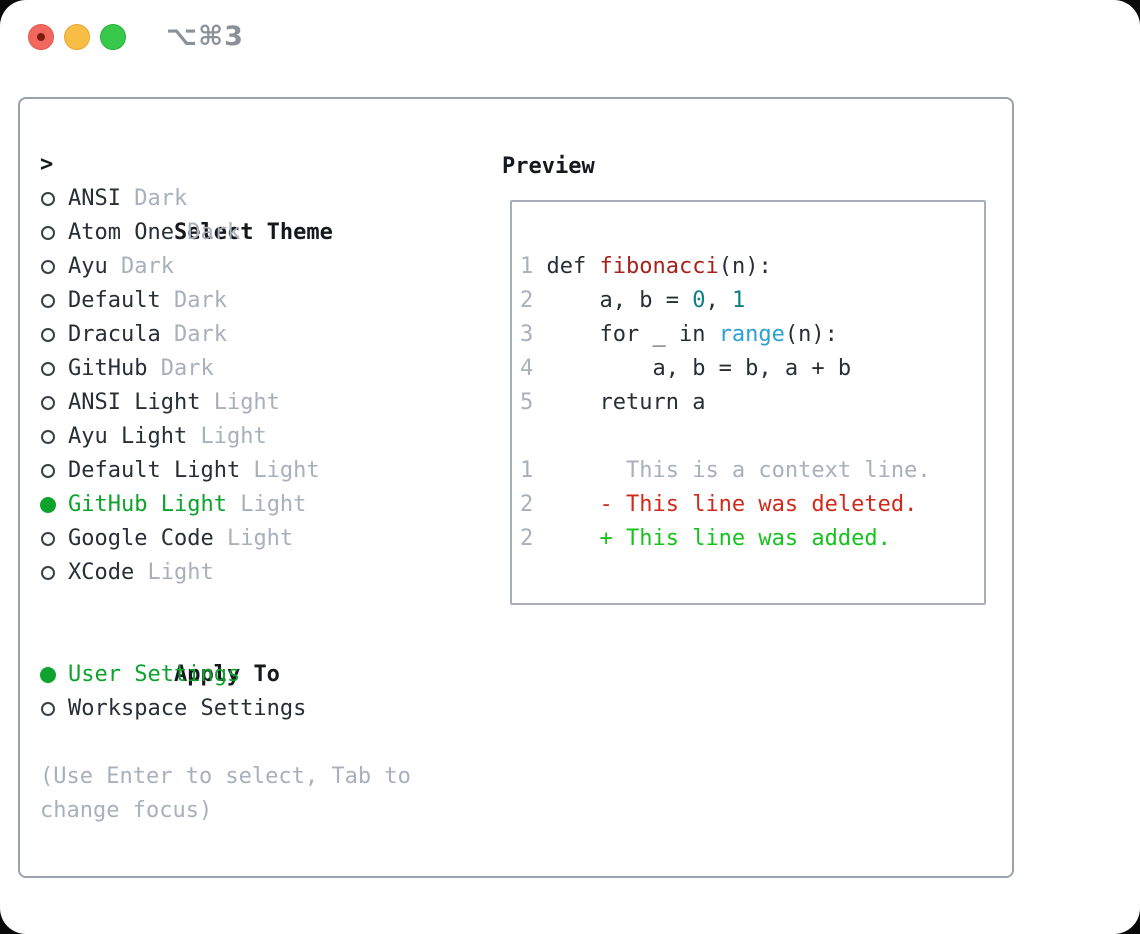 The image size is (1140, 934). What do you see at coordinates (686, 368) in the screenshot?
I see `code-line: 4 a, b = b, a + b` at bounding box center [686, 368].